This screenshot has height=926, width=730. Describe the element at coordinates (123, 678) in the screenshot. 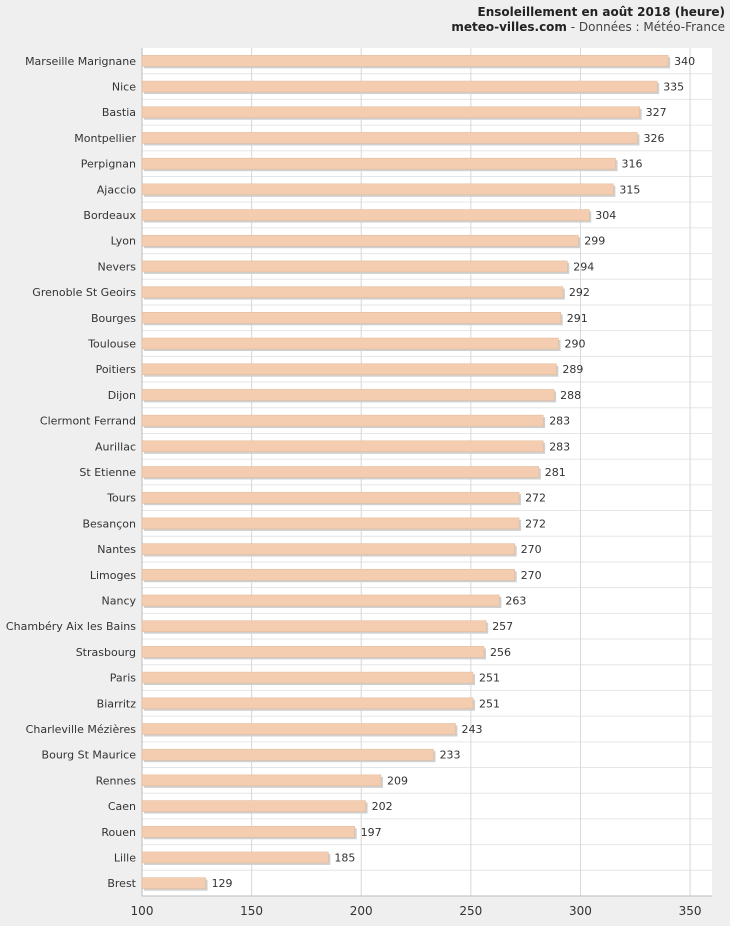

I see `y-category-label: Paris` at that location.